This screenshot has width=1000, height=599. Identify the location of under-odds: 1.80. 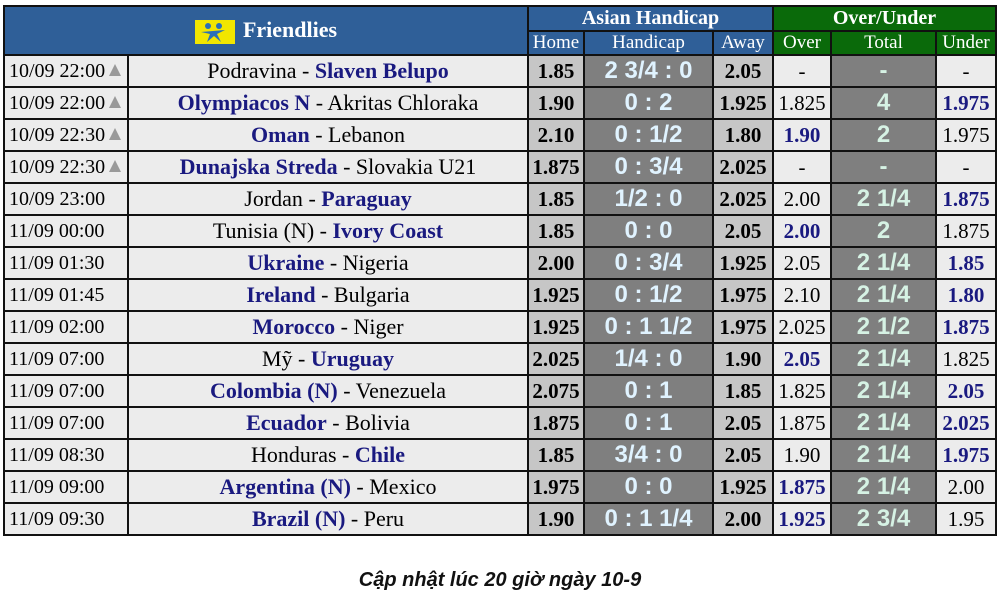
(966, 295).